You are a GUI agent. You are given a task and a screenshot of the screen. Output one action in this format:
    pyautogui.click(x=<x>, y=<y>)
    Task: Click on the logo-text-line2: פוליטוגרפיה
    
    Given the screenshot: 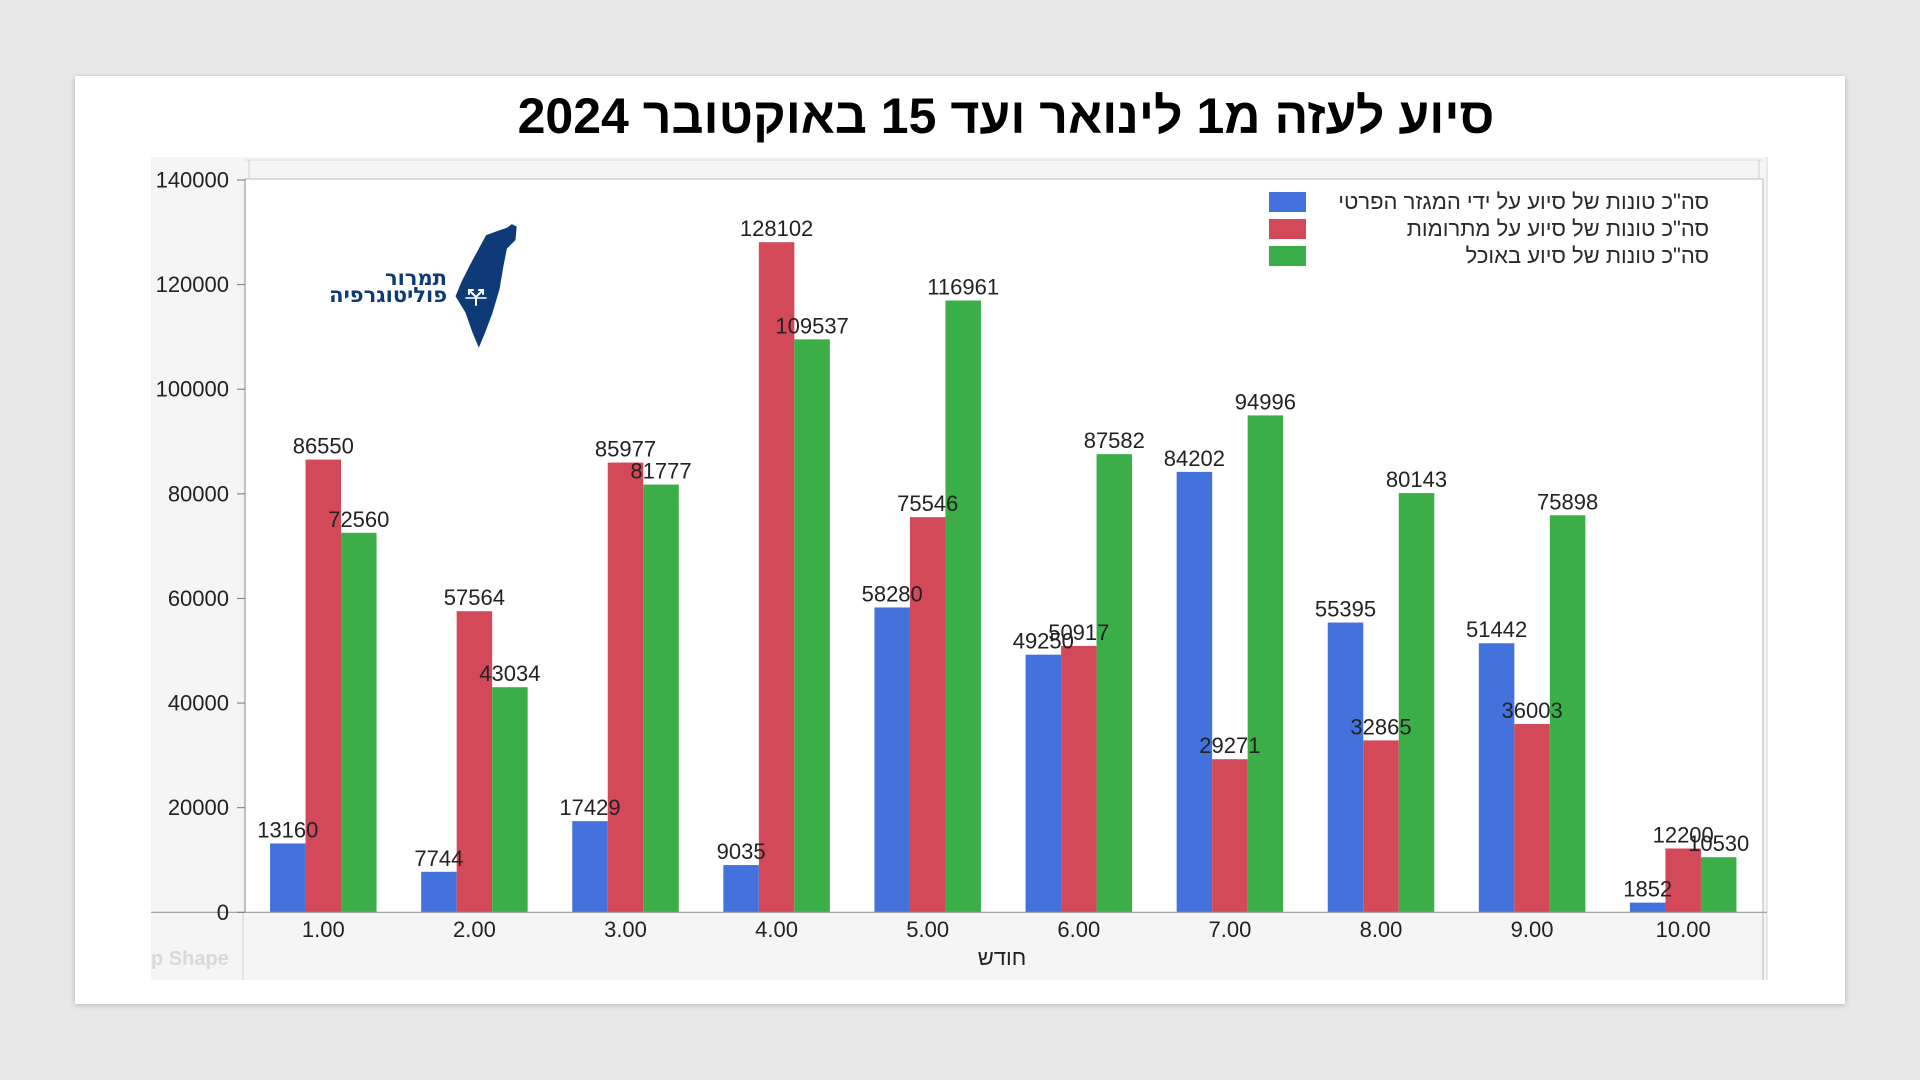 What is the action you would take?
    pyautogui.click(x=388, y=295)
    